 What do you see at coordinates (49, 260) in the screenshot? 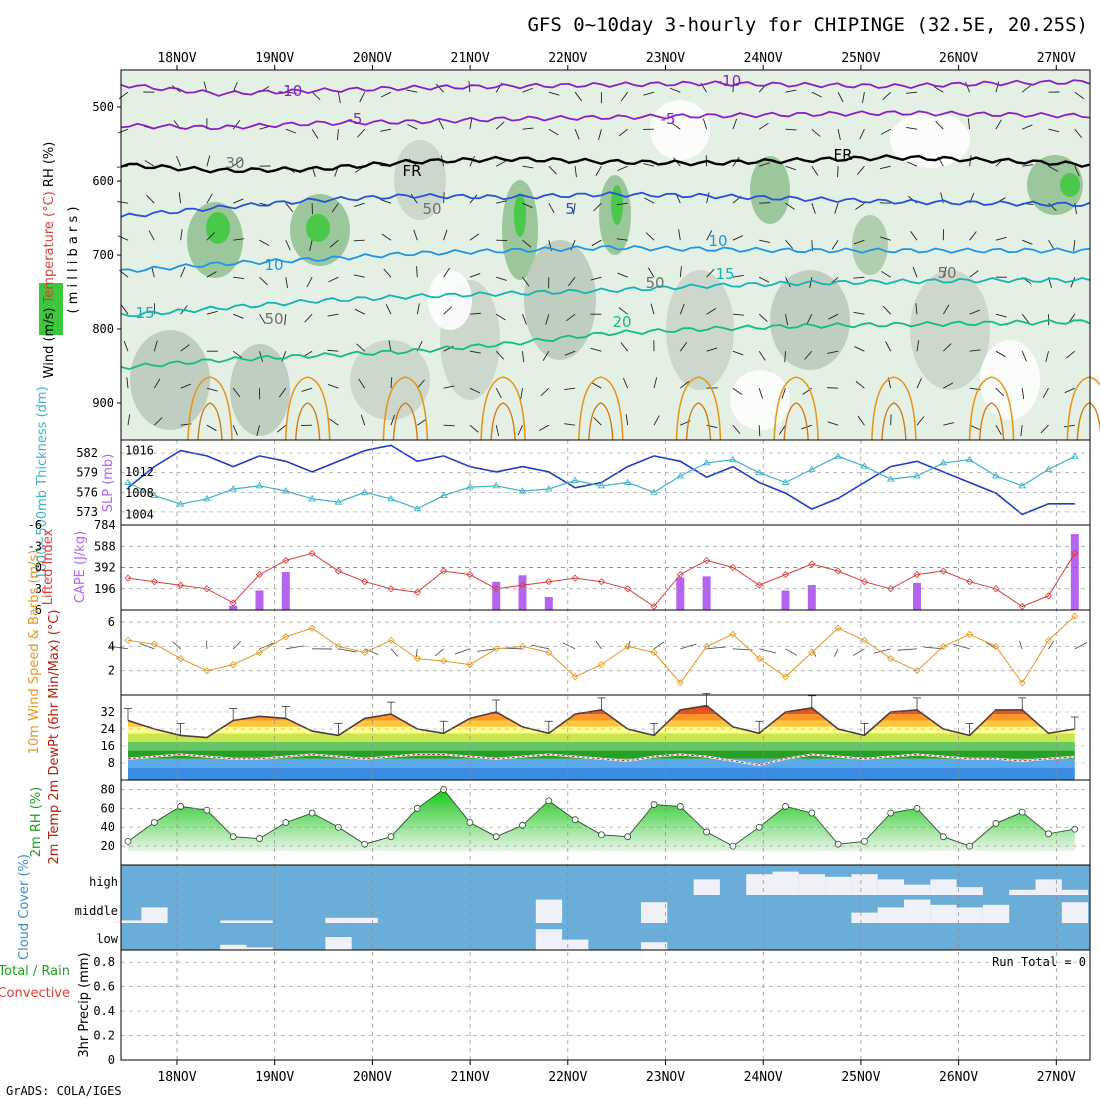
I see `upper-air-ylabel: Wind (m/s) Temperature (°C) RH (%)` at bounding box center [49, 260].